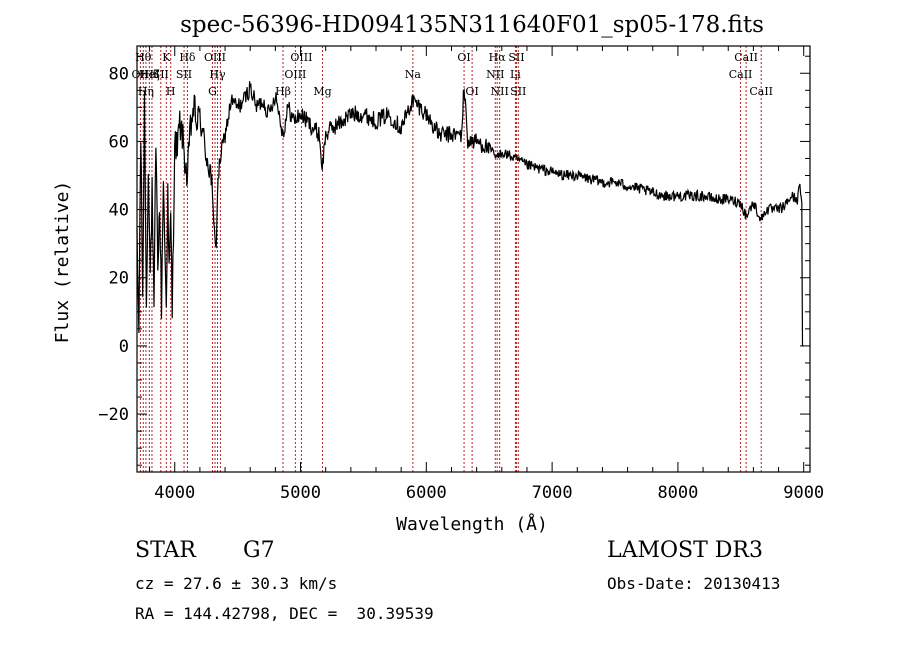  I want to click on y-tick-label: 40, so click(119, 211).